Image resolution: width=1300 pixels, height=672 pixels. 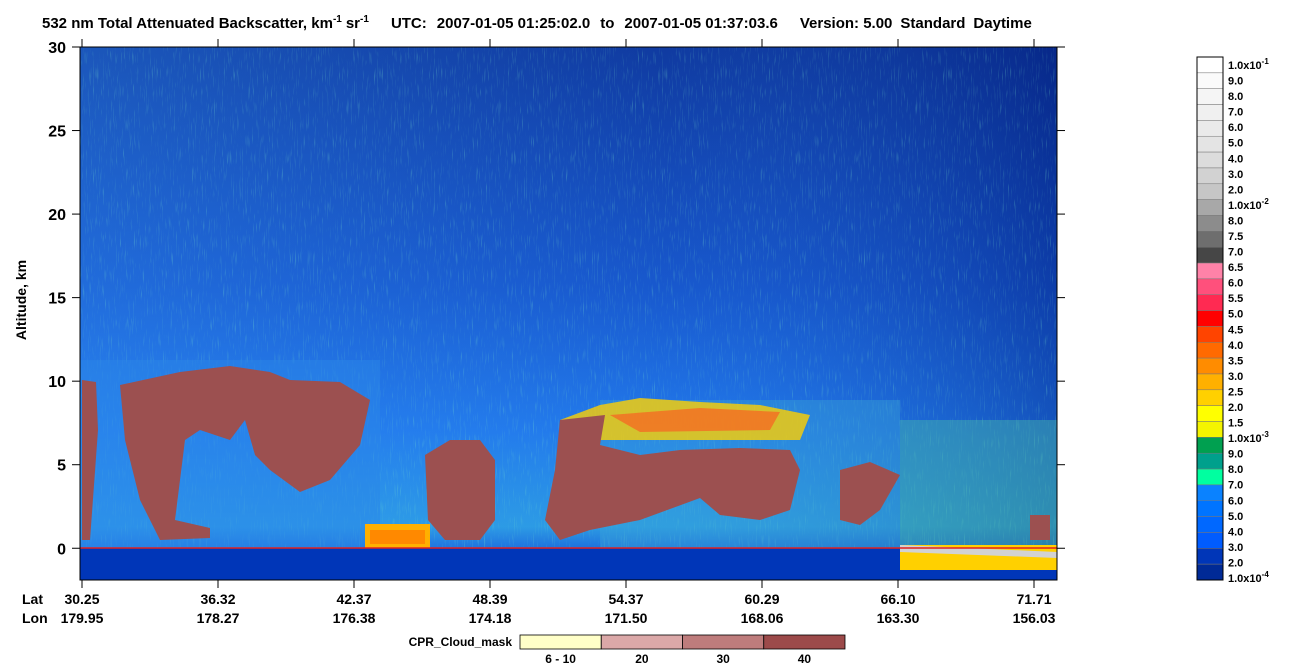 What do you see at coordinates (897, 599) in the screenshot?
I see `x-tick-label: 66.10` at bounding box center [897, 599].